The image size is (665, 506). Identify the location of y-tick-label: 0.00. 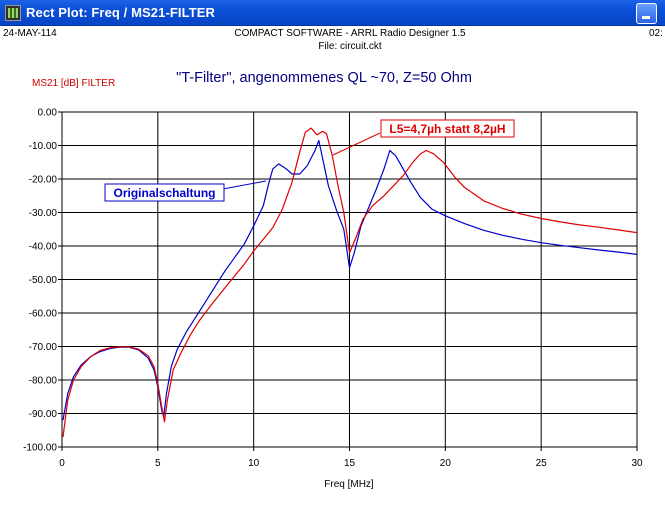
(48, 113).